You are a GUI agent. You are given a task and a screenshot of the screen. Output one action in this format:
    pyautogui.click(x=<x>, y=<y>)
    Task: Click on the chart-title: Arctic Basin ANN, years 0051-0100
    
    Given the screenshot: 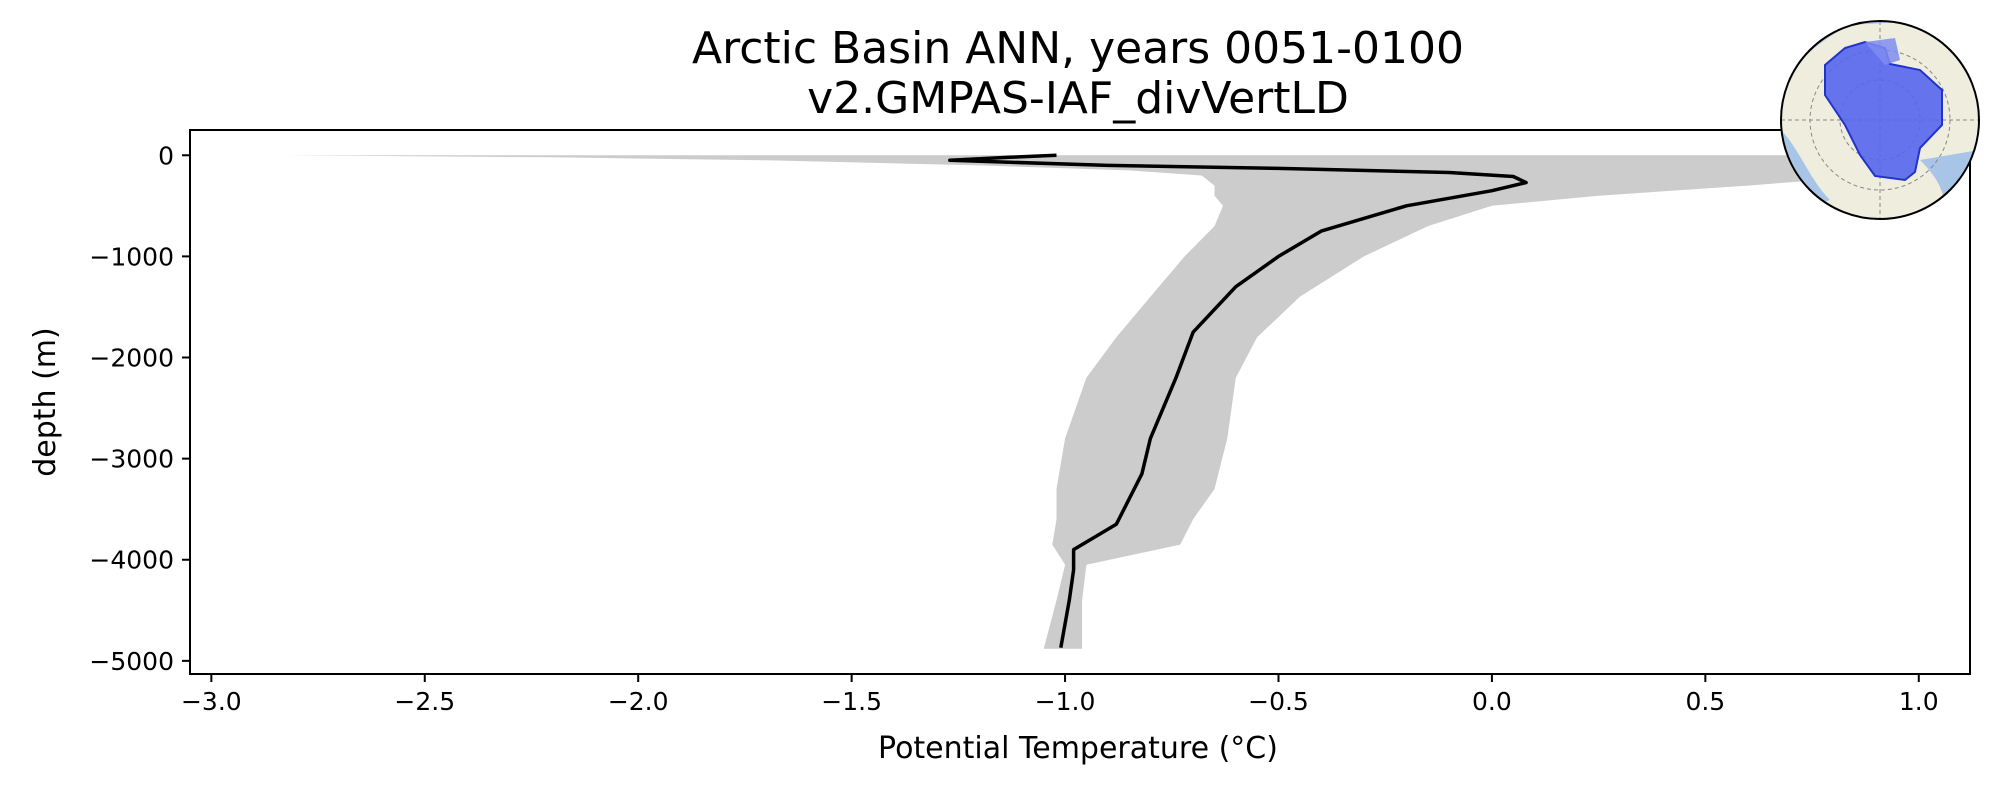 What is the action you would take?
    pyautogui.click(x=1078, y=48)
    